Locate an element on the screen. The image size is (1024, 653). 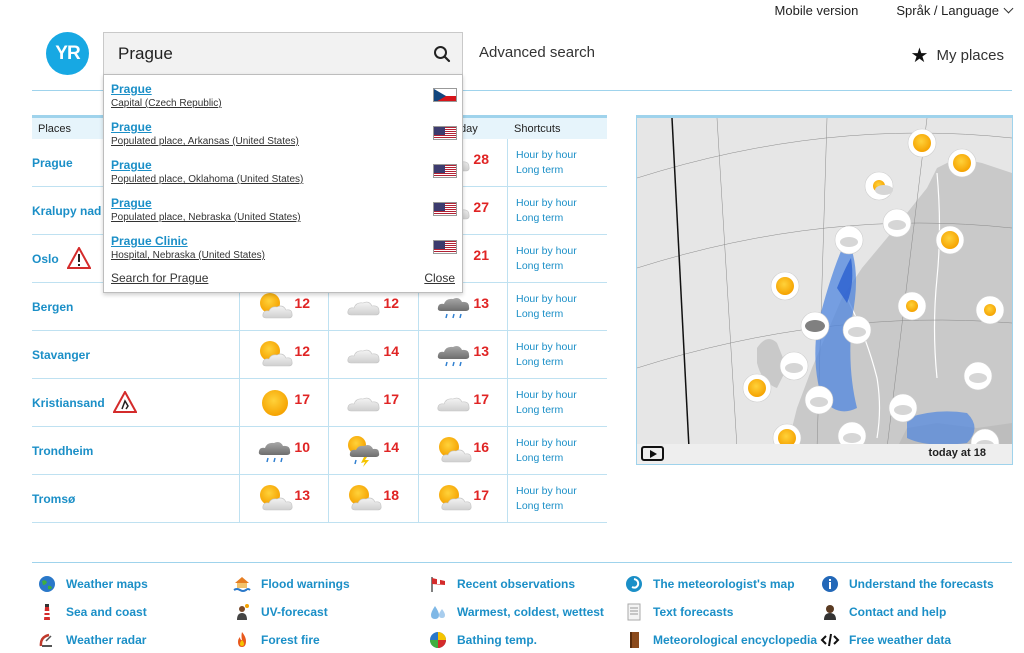
footer-link: Forest fire is located at coordinates (276, 640).